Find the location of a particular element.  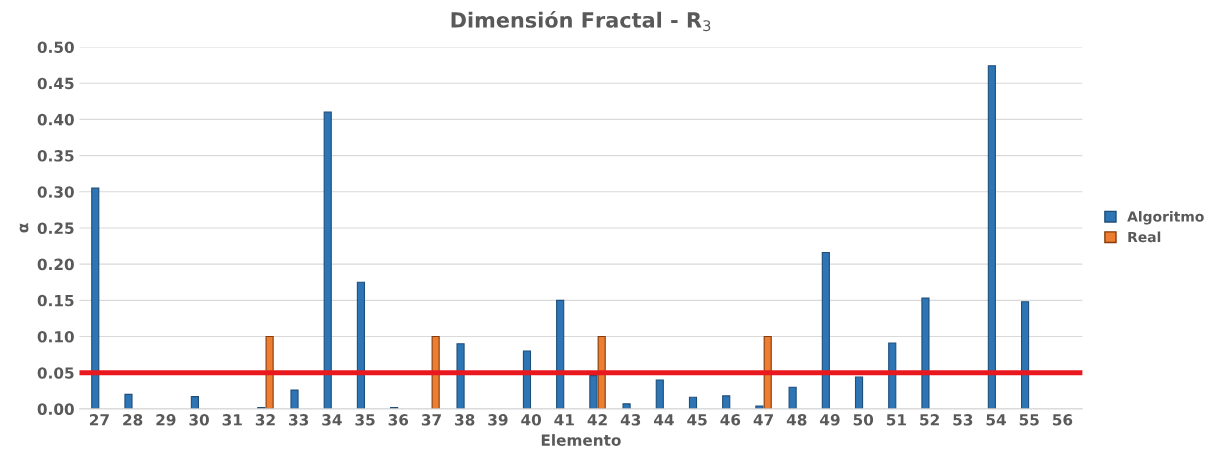

x-tick-label: 50 is located at coordinates (863, 420).